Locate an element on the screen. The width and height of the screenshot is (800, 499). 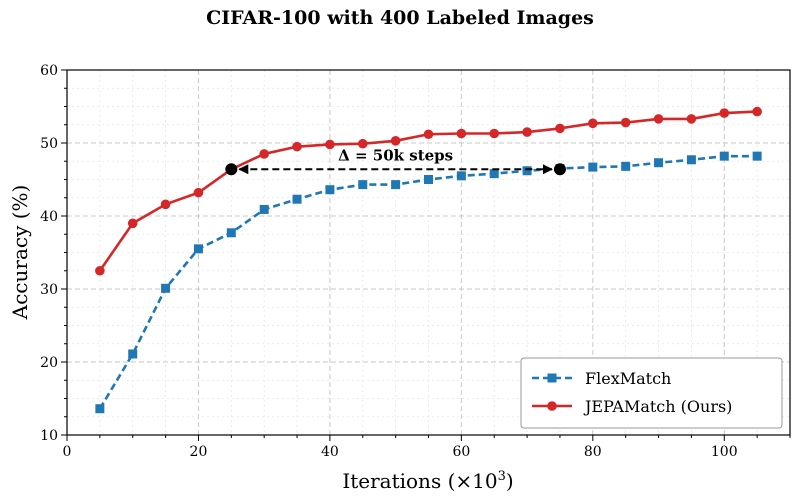
y-tick-label: 50 is located at coordinates (49, 144).